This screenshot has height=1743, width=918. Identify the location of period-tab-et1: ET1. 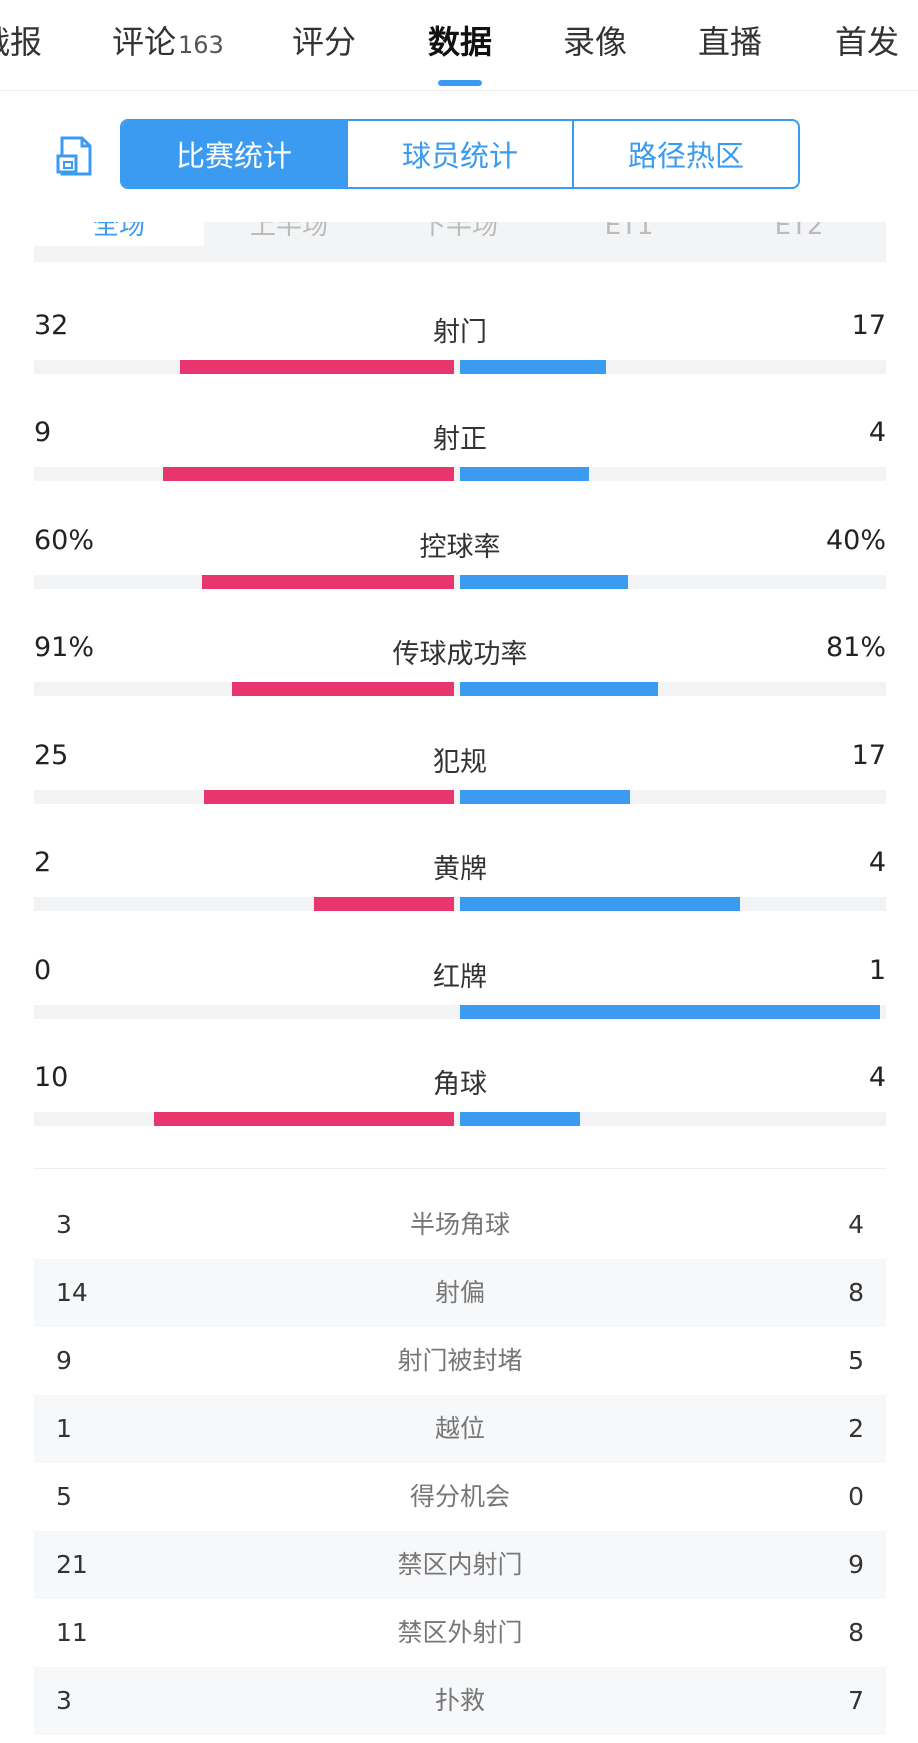
(629, 231).